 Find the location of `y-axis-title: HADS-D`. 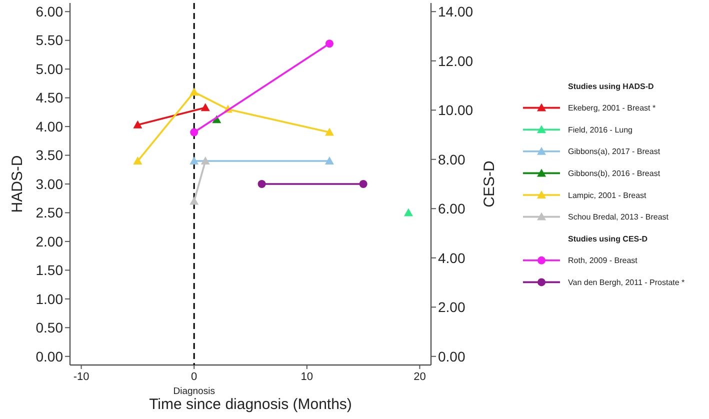

y-axis-title: HADS-D is located at coordinates (17, 184).